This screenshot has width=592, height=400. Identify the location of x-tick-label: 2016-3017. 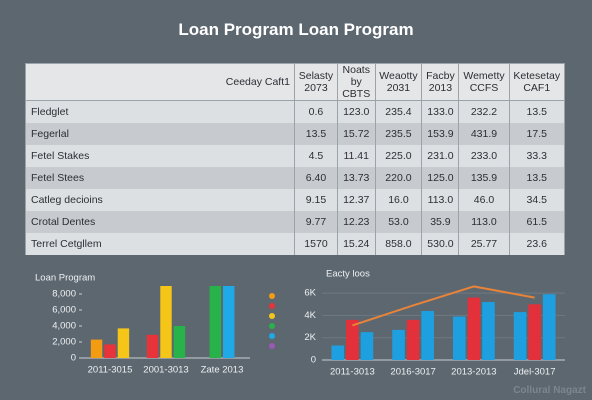
(412, 372).